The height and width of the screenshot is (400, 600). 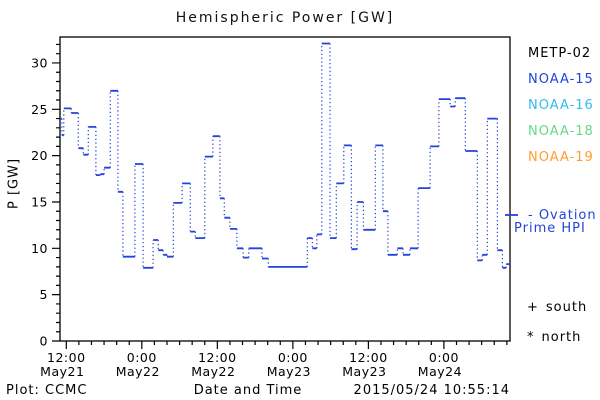 I want to click on plot-timestamp: 2015/05/24 10:55:14, so click(x=431, y=390).